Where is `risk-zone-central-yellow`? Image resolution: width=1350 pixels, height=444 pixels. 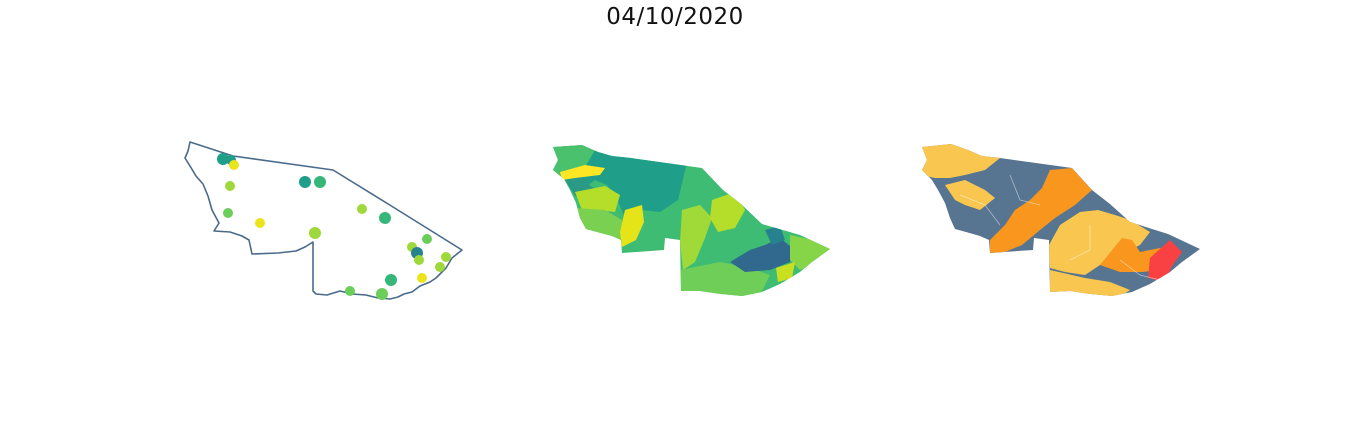
risk-zone-central-yellow is located at coordinates (1099, 242).